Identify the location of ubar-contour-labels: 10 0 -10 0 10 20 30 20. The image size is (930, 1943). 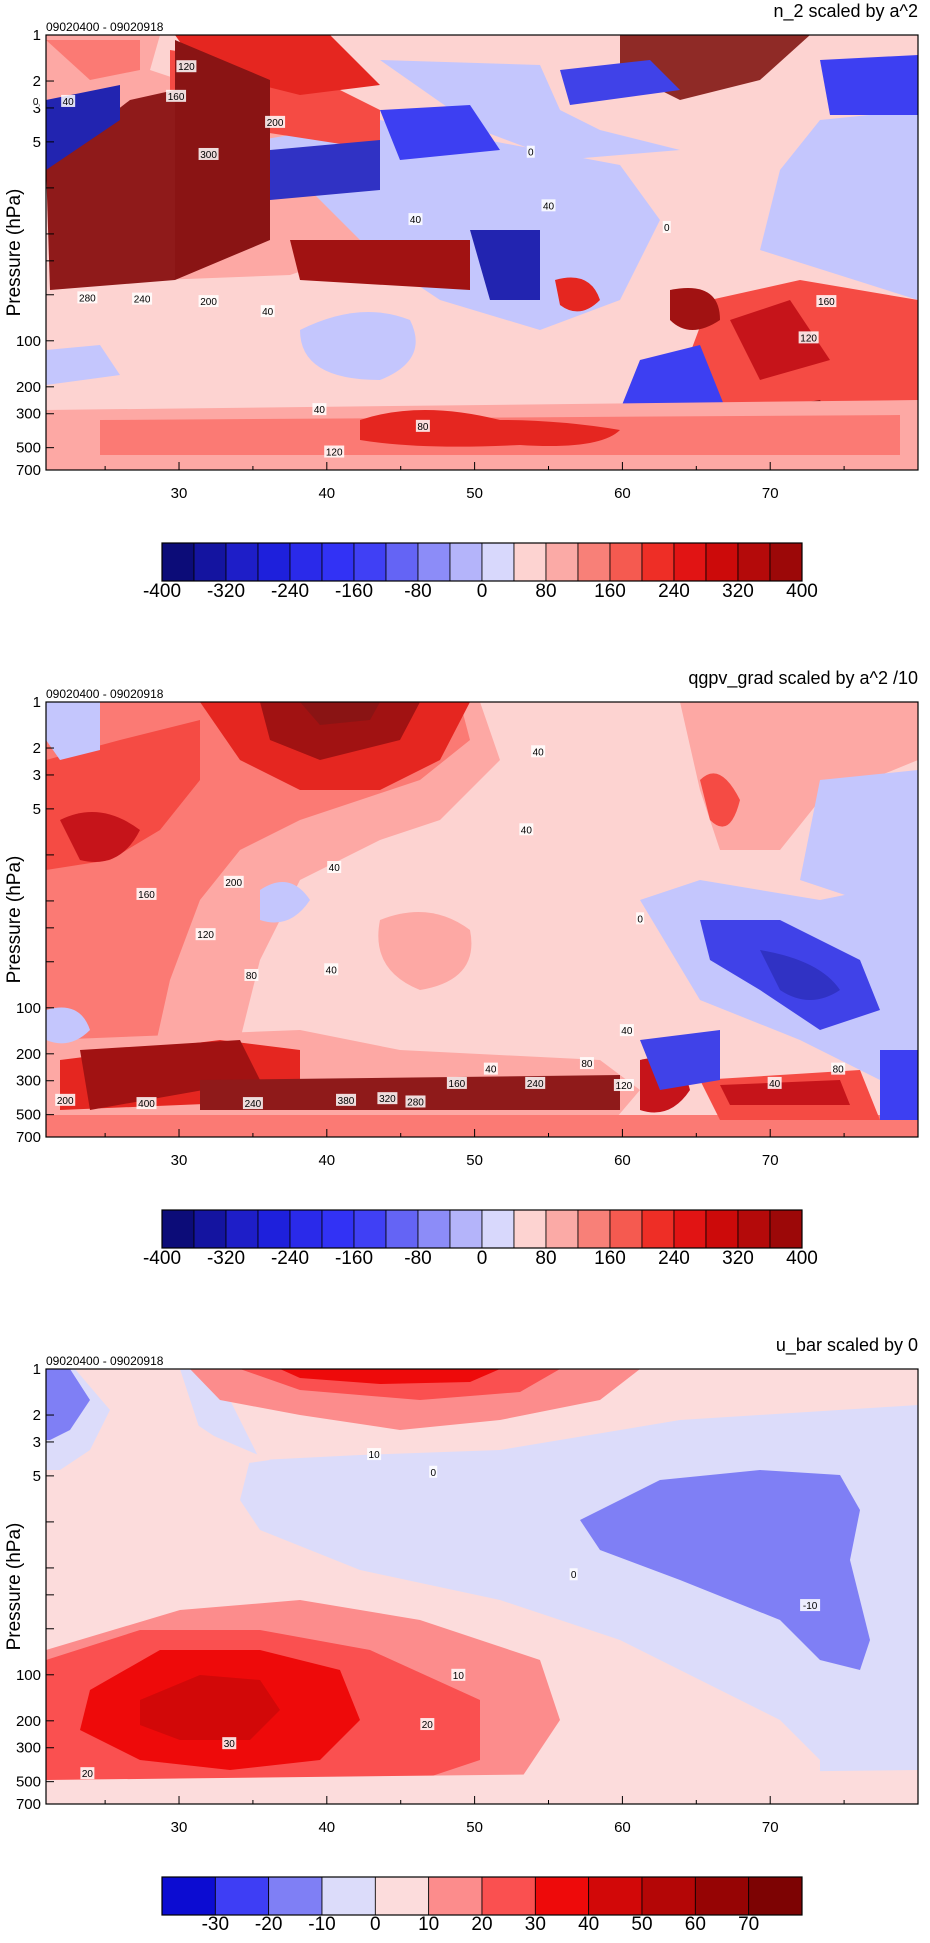
(450, 1614).